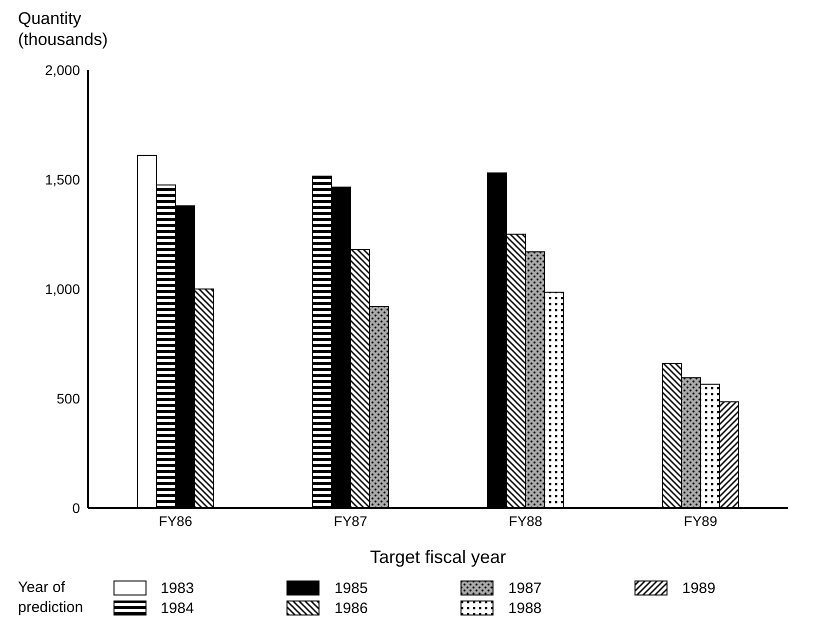 This screenshot has width=817, height=642. Describe the element at coordinates (62, 70) in the screenshot. I see `y-tick-label: 2,000` at that location.